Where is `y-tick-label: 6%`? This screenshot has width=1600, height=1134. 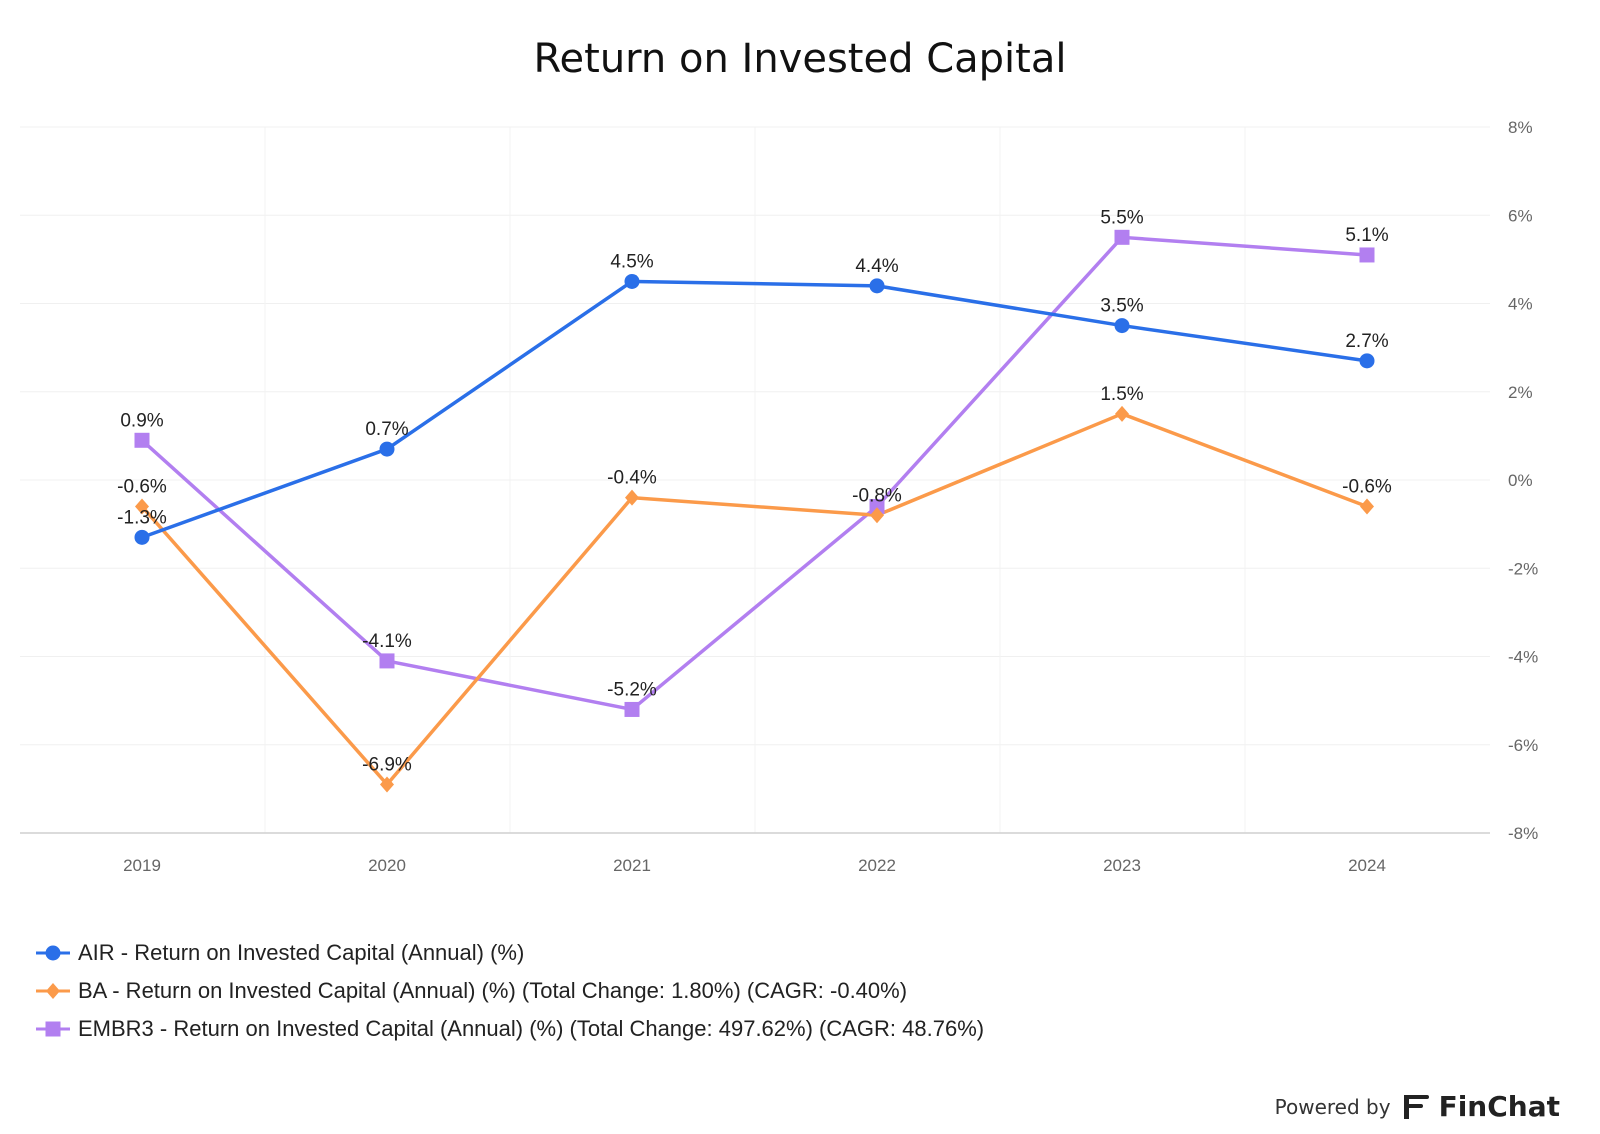
y-tick-label: 6% is located at coordinates (1520, 215).